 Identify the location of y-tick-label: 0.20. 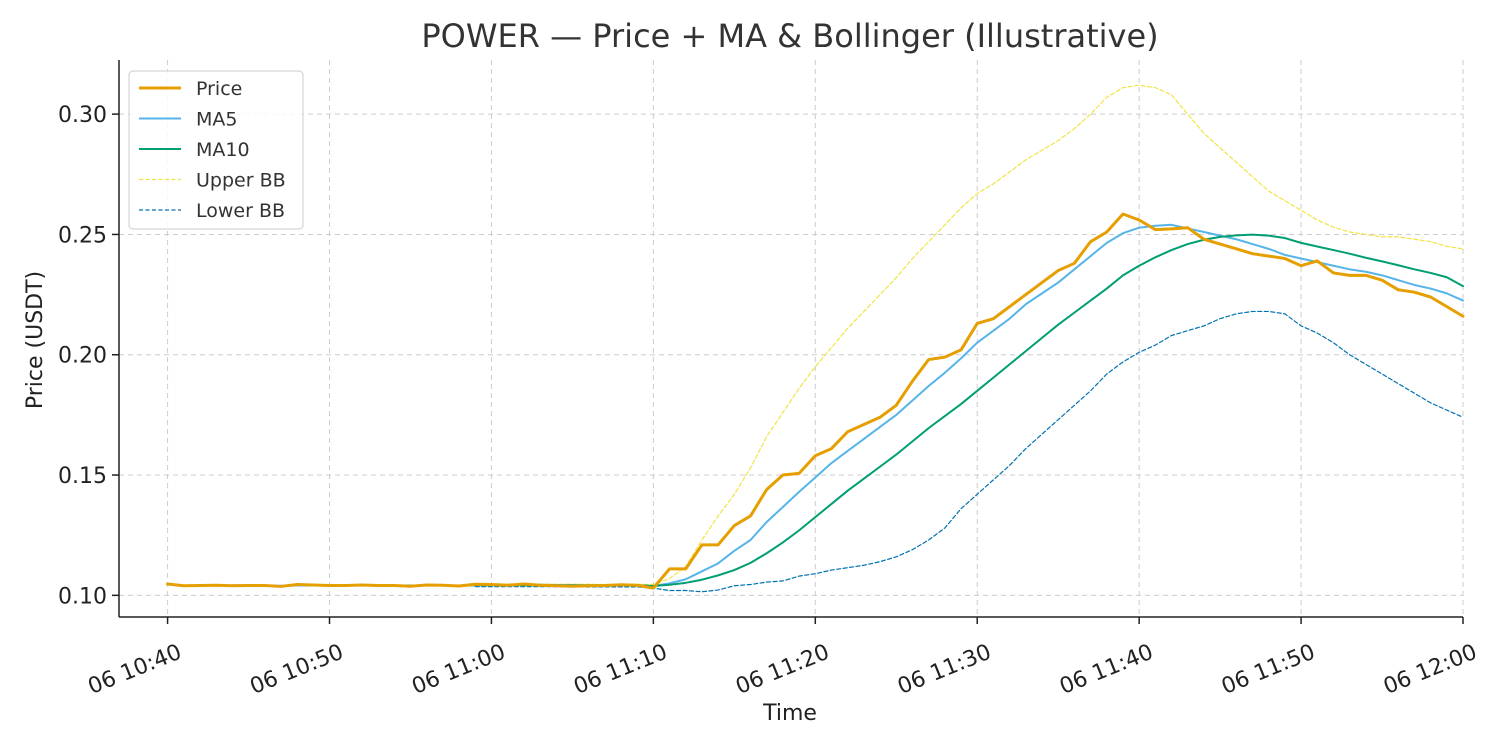
(82, 356).